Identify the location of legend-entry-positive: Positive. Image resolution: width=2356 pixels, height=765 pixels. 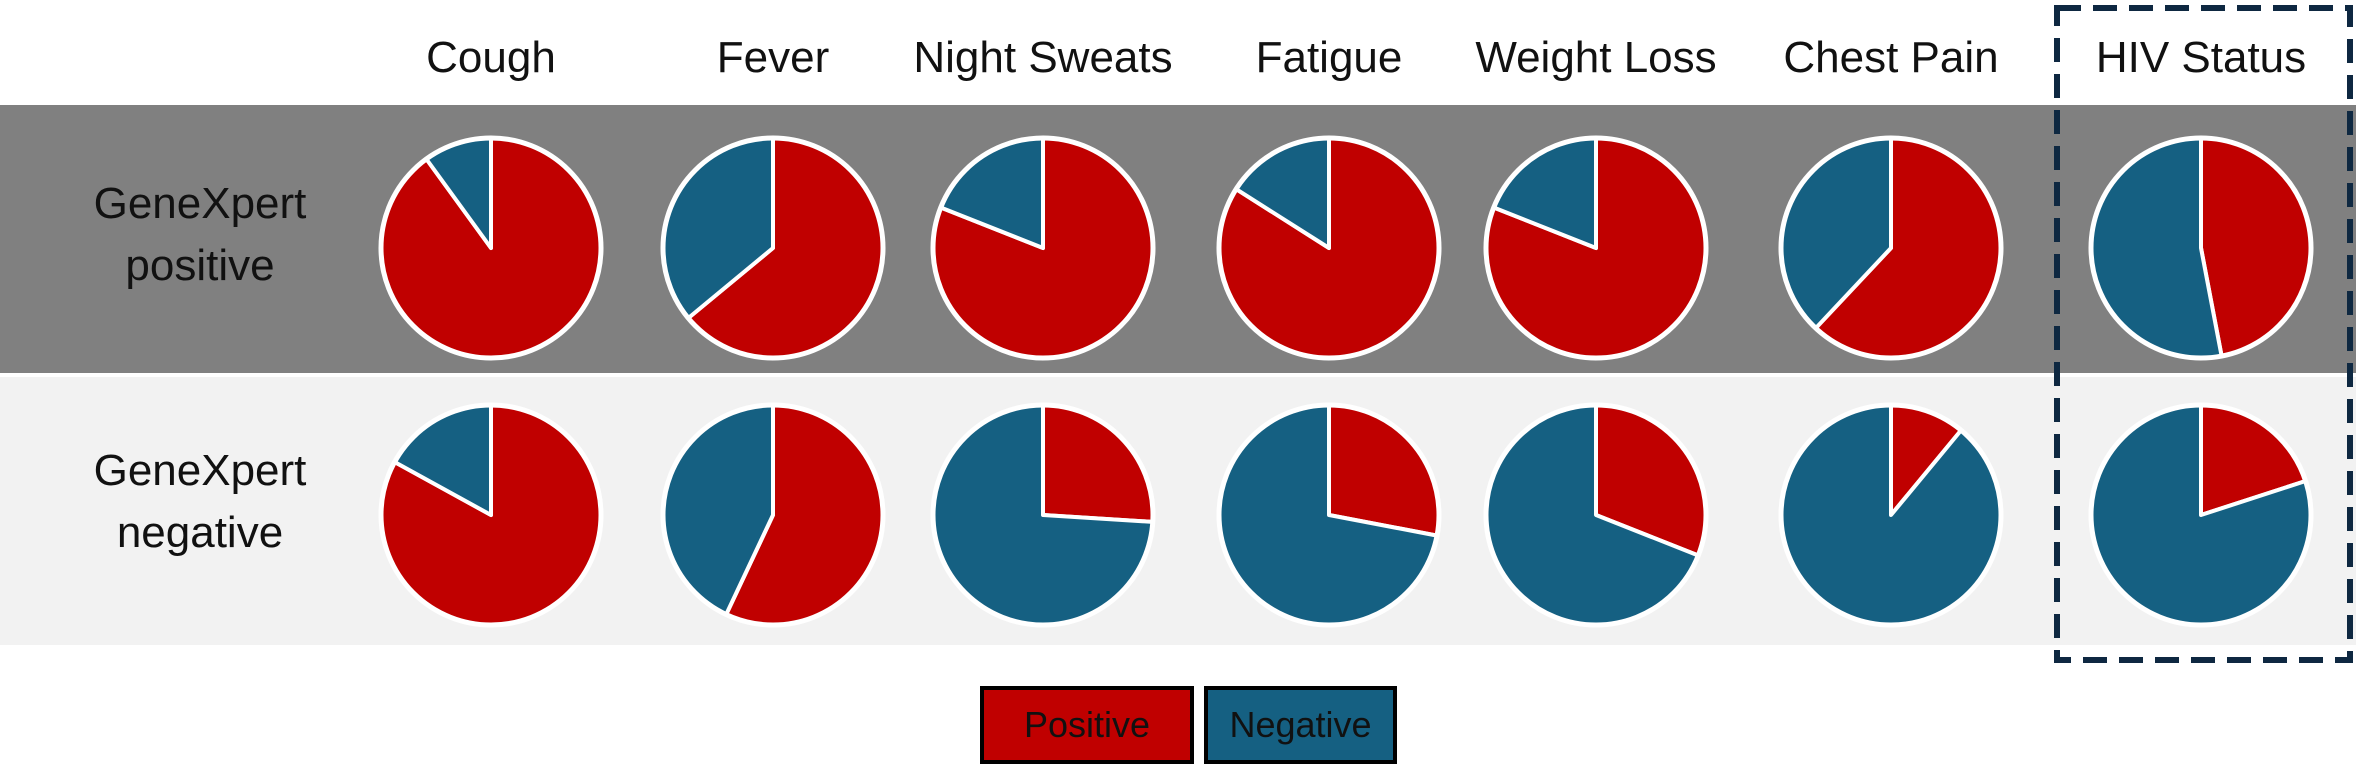
(1087, 725).